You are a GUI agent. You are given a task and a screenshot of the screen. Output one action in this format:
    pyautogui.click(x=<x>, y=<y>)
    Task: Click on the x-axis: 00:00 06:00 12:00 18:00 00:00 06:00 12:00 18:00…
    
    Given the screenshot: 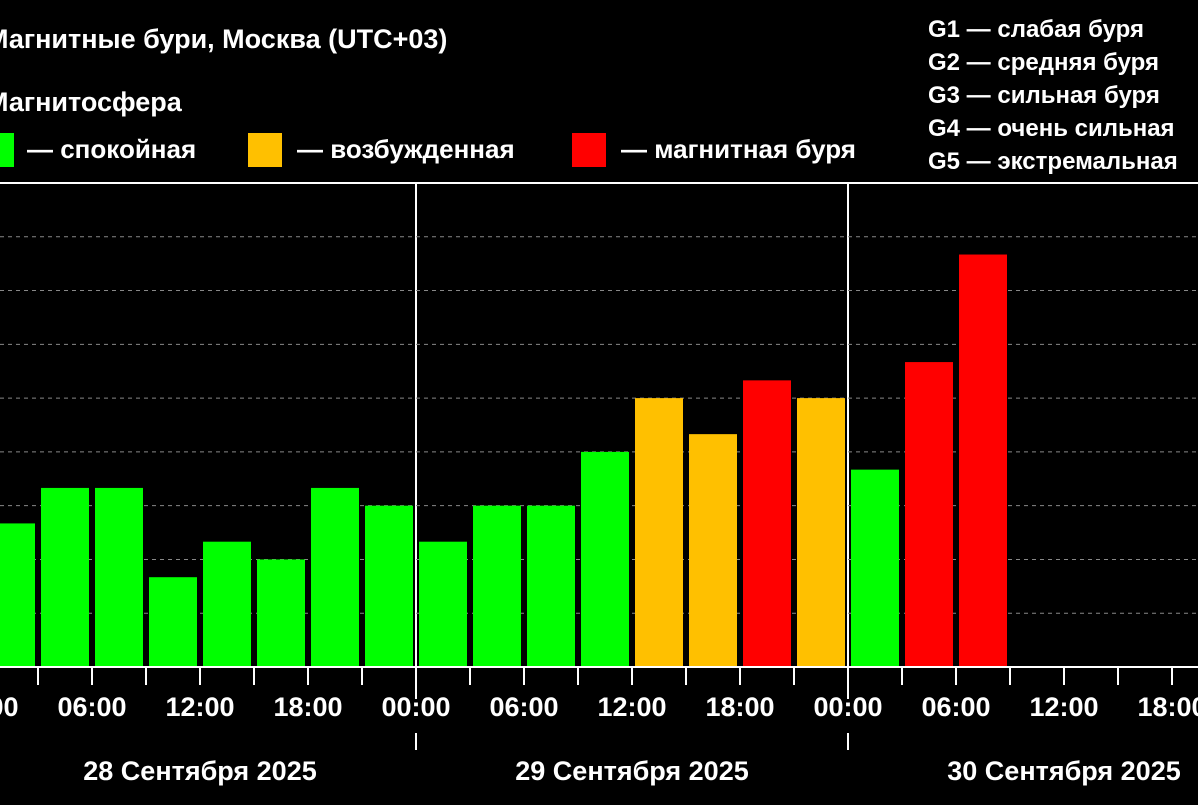 What is the action you would take?
    pyautogui.click(x=599, y=726)
    